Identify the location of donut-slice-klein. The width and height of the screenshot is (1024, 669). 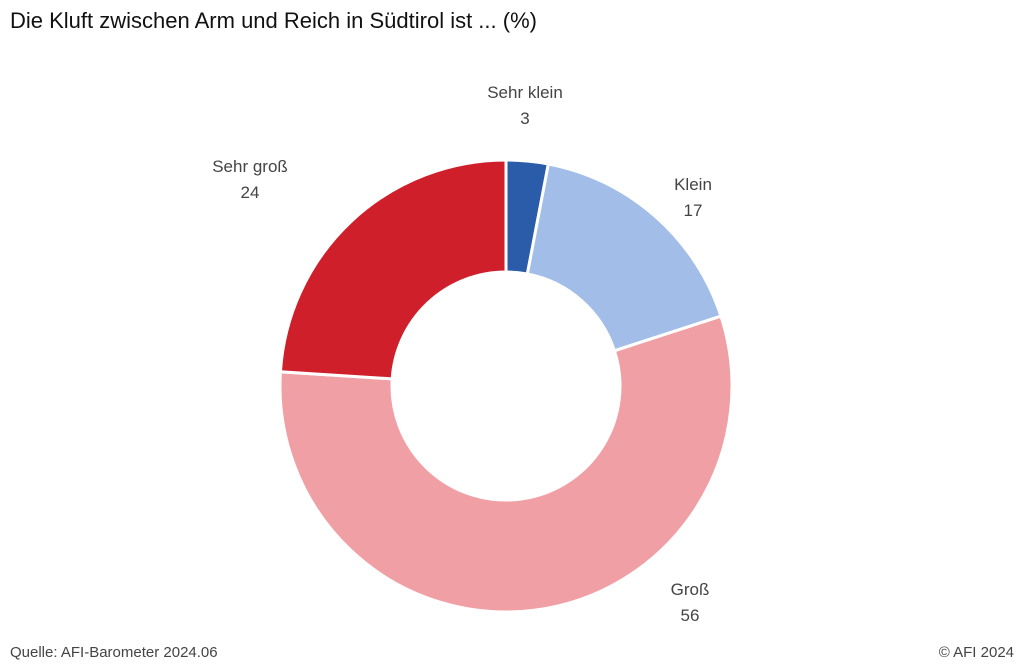
(624, 257).